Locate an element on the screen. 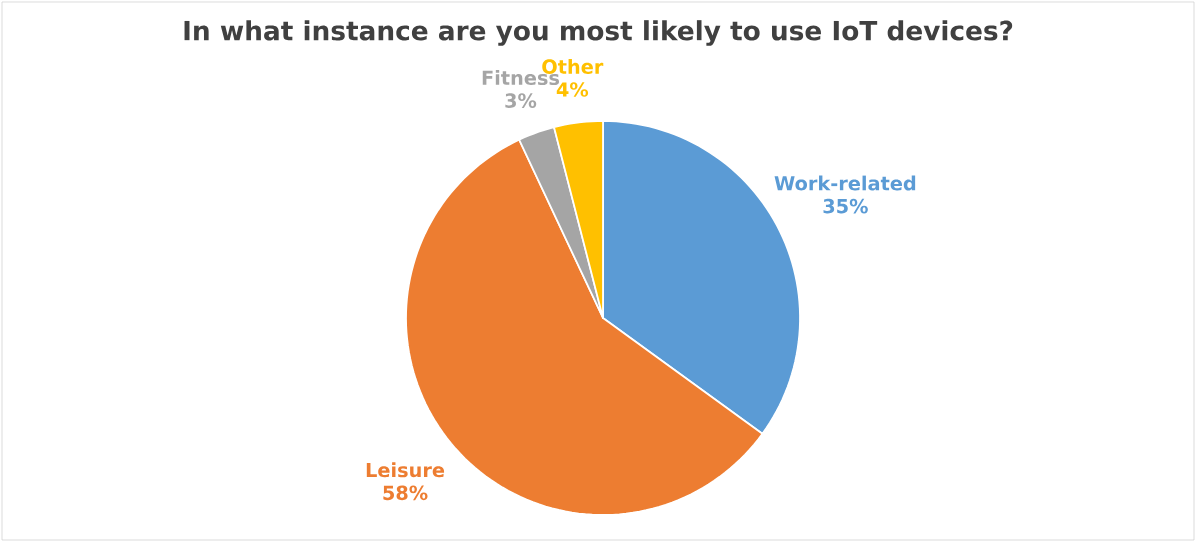 Image resolution: width=1196 pixels, height=542 pixels. data-label: 3% is located at coordinates (521, 100).